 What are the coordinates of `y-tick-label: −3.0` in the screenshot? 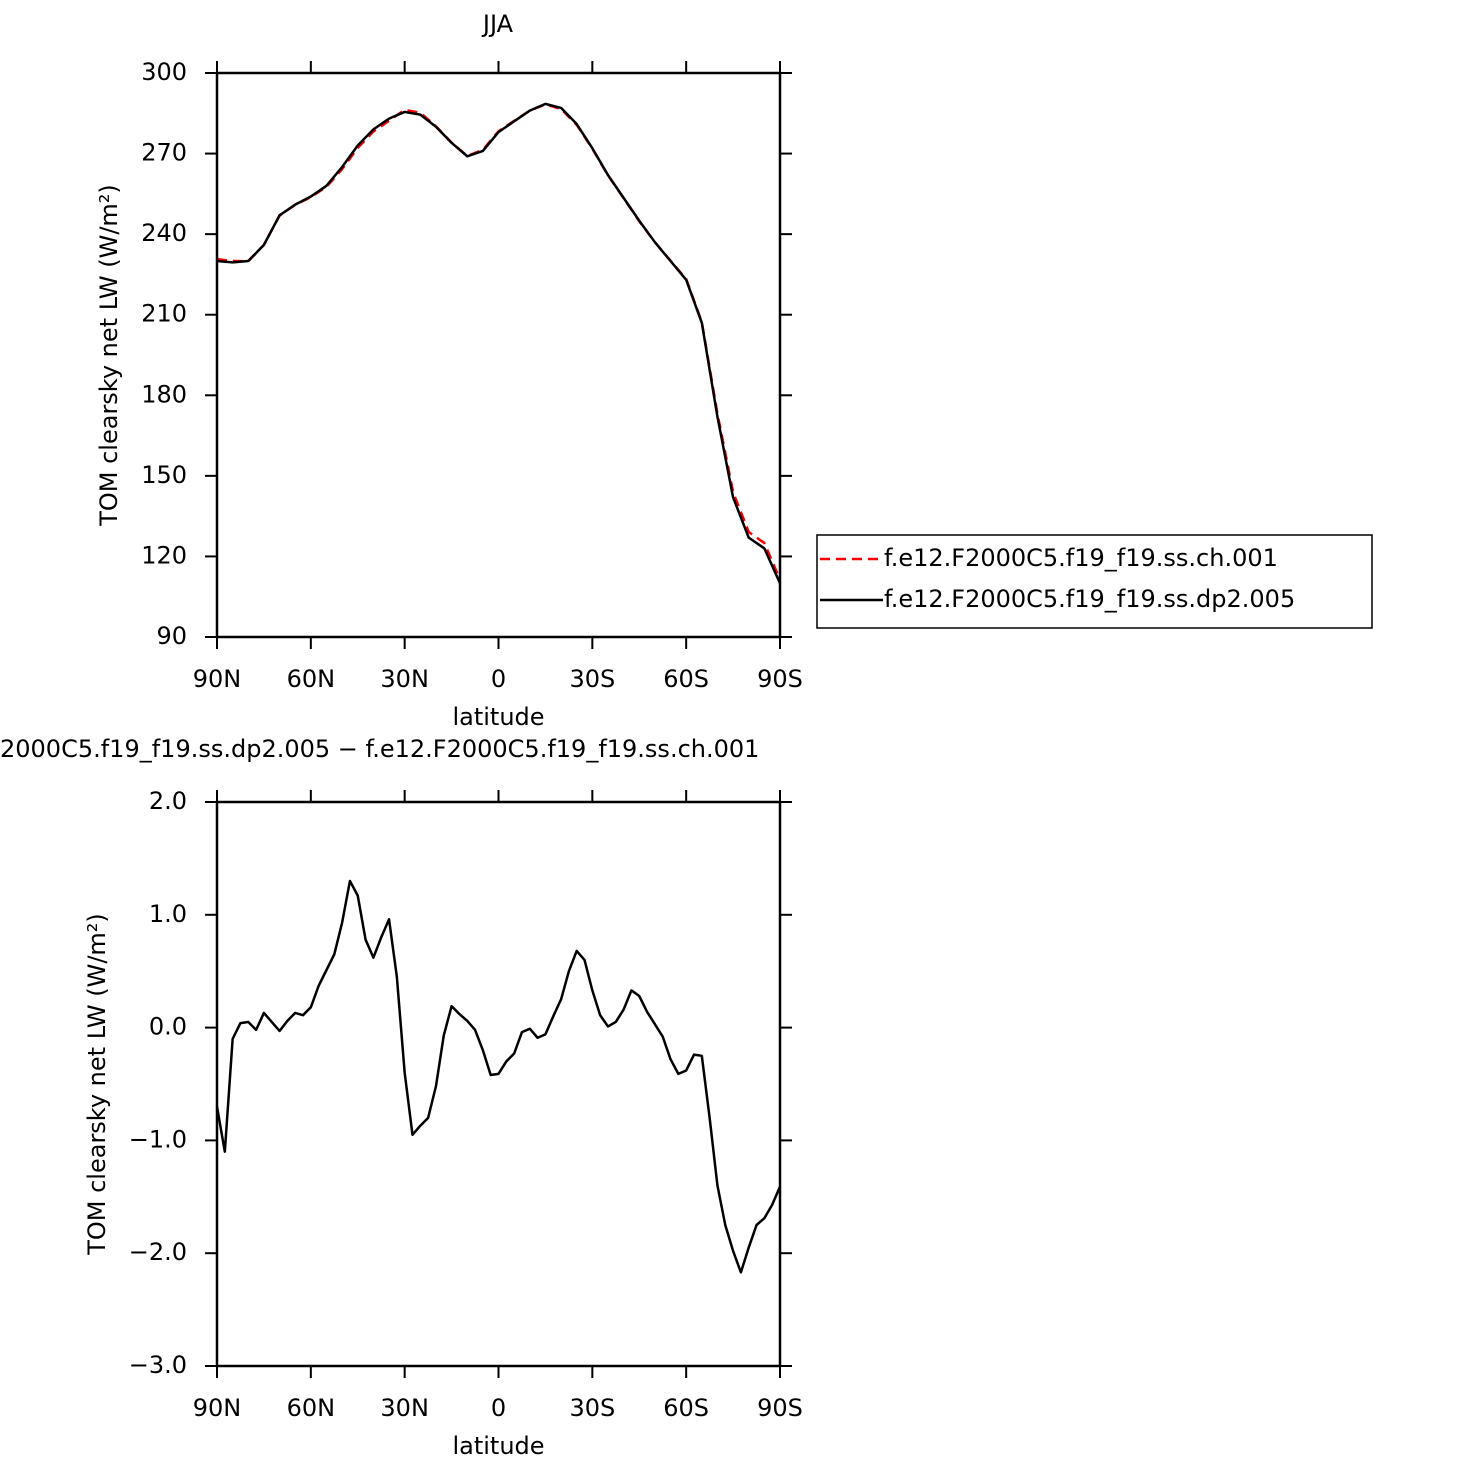 It's located at (158, 1365).